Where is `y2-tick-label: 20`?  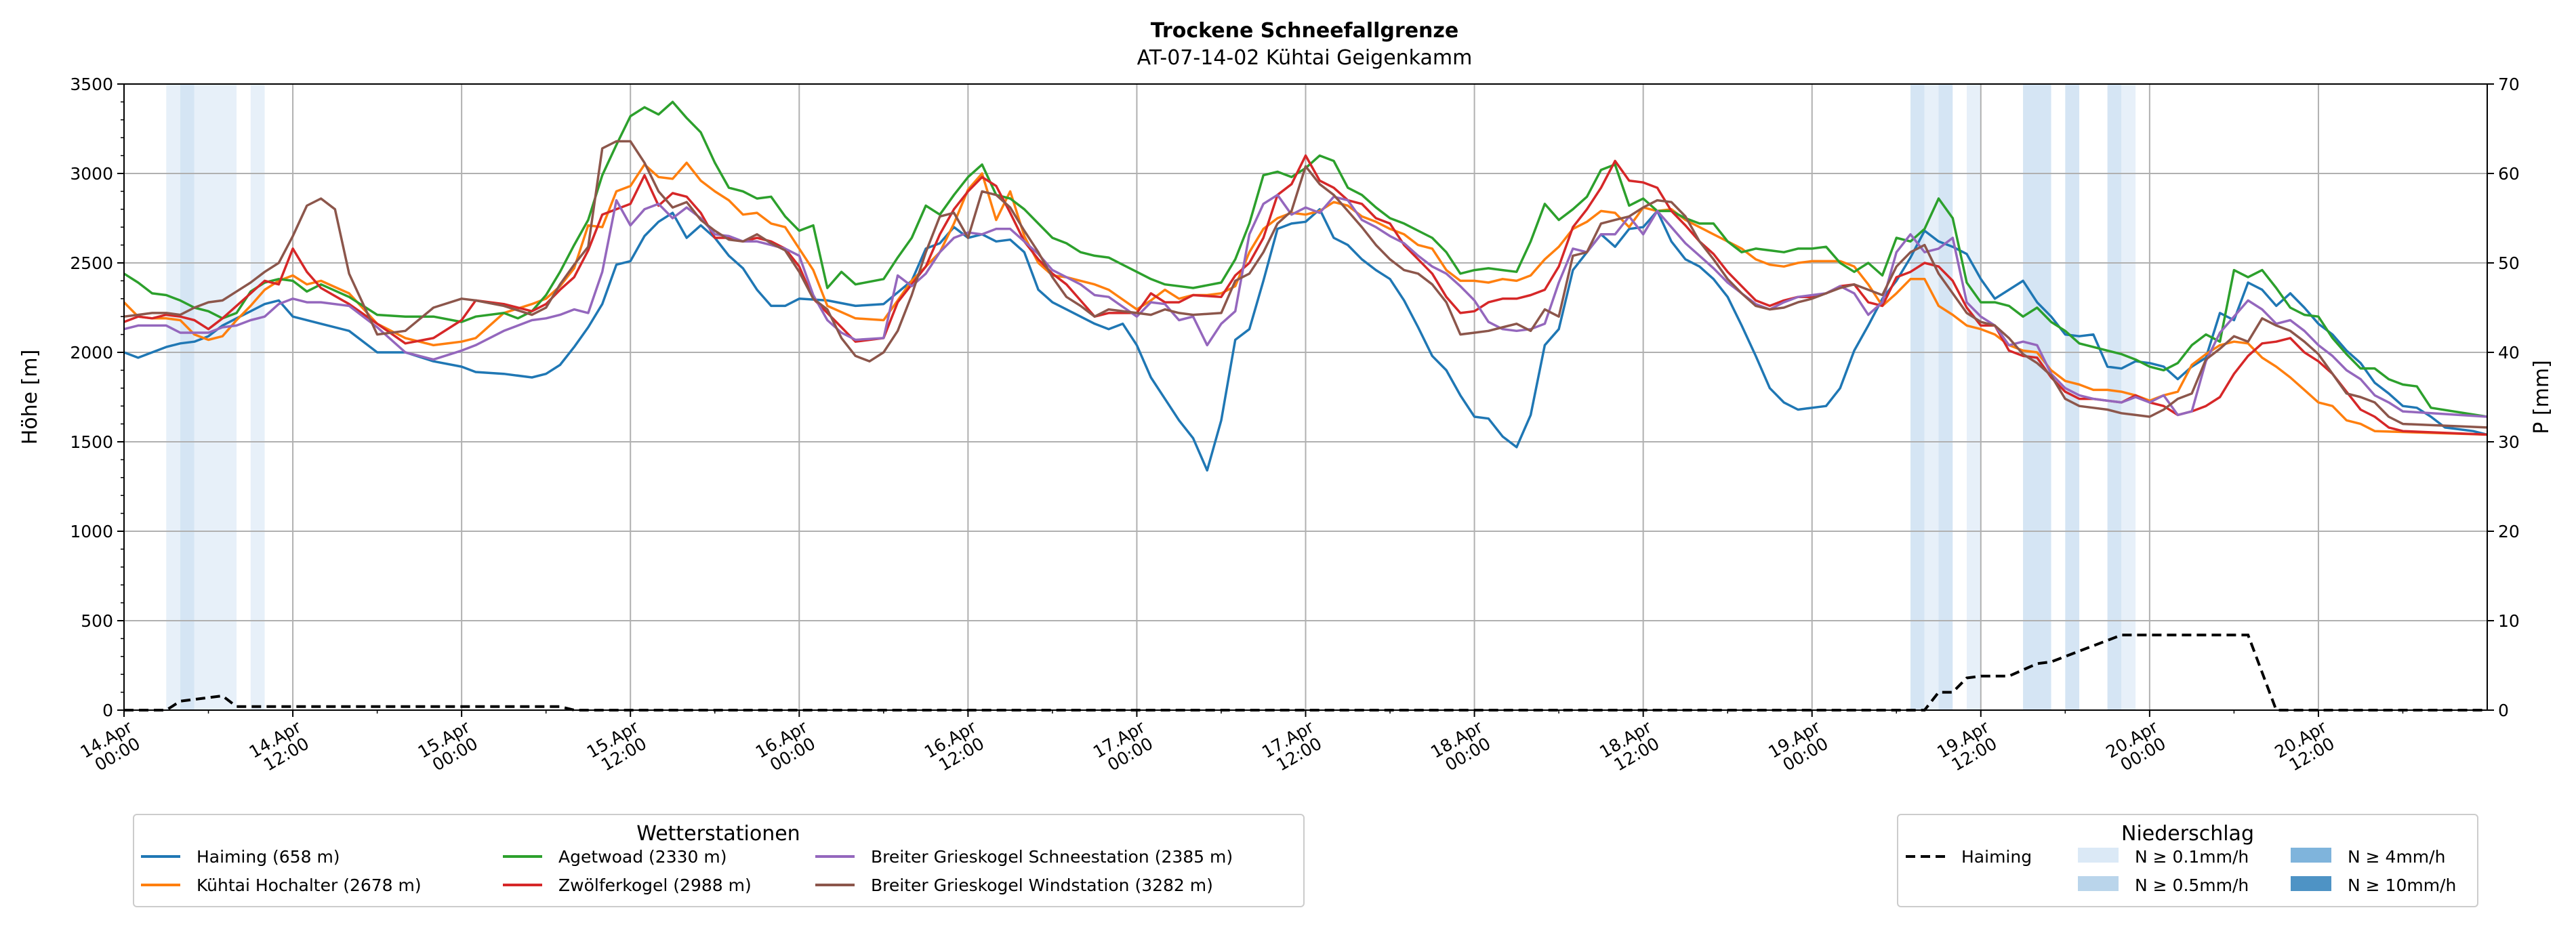 y2-tick-label: 20 is located at coordinates (2509, 531).